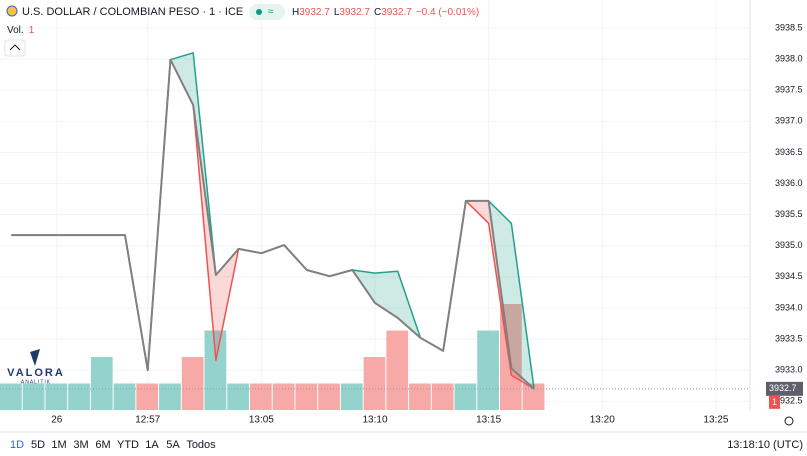 The height and width of the screenshot is (456, 807). I want to click on price-tag-label: 3932.7, so click(783, 388).